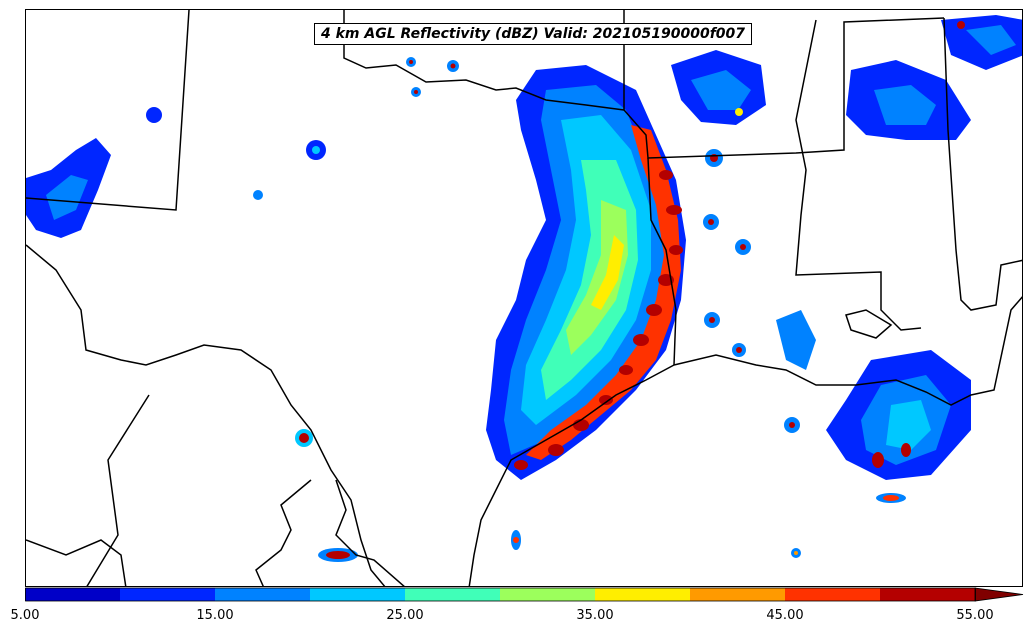 Image resolution: width=1033 pixels, height=633 pixels. I want to click on state-line-la-ms, so click(858, 175).